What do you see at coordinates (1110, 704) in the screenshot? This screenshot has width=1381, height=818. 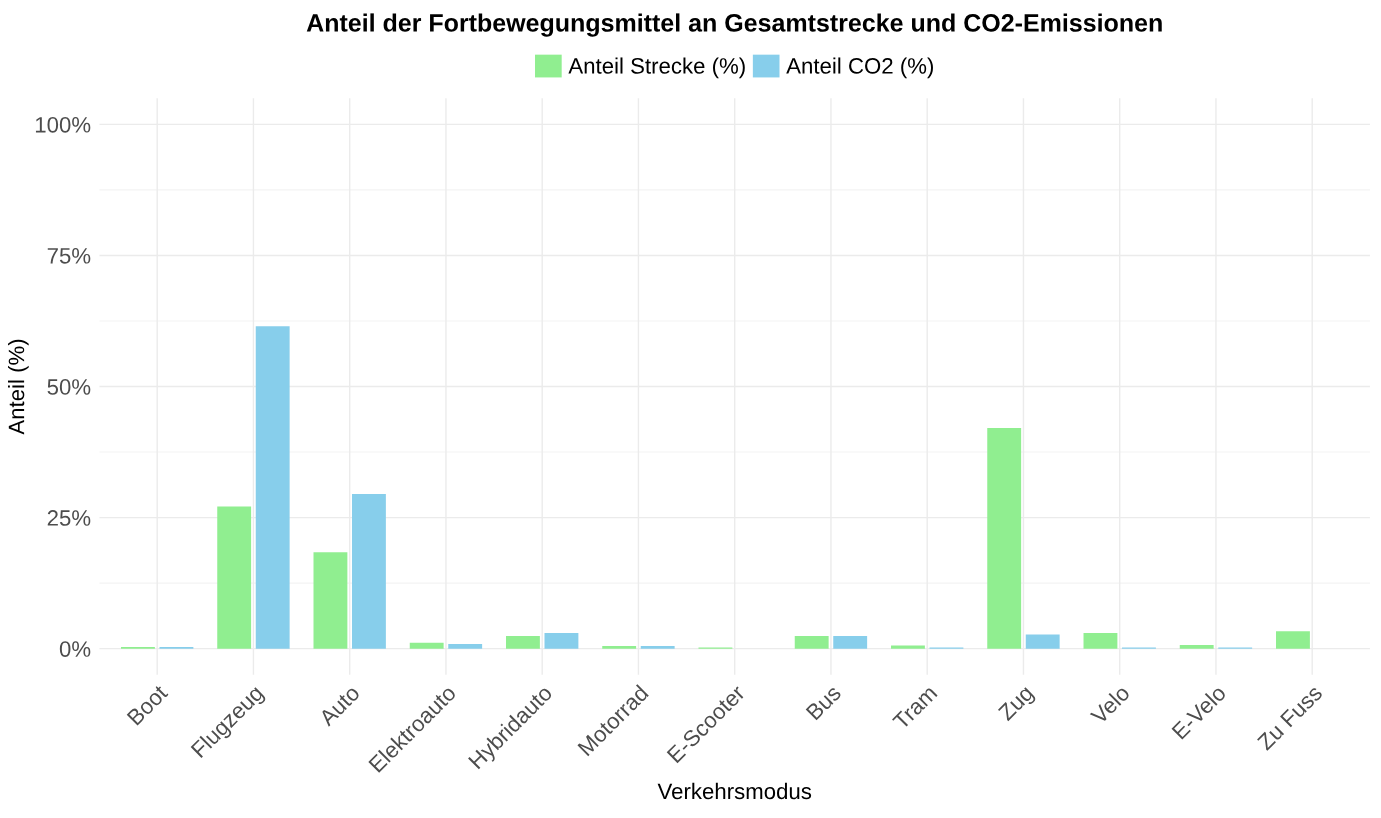 I see `x-tick-label: Velo` at bounding box center [1110, 704].